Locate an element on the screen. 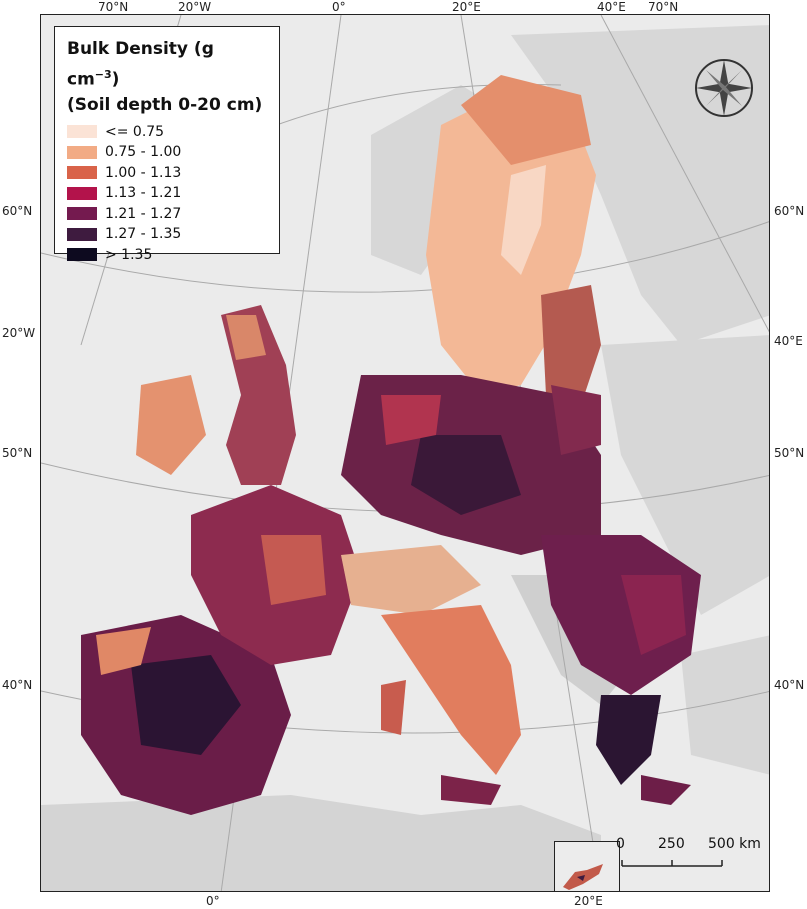 The image size is (807, 909). lat-label-top-1: 70°N is located at coordinates (113, 7).